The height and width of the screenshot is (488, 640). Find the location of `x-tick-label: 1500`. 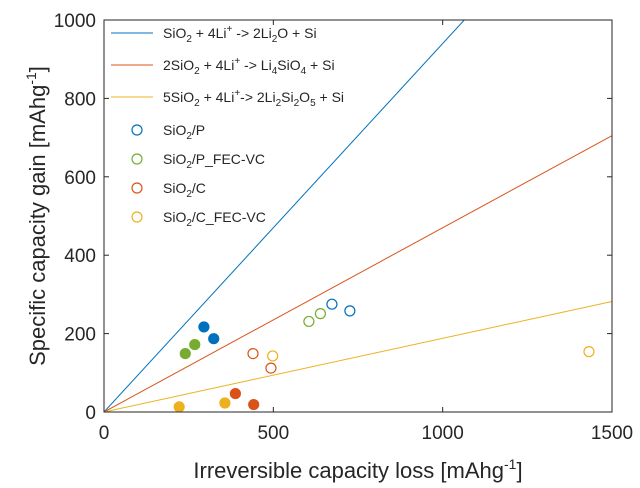

x-tick-label: 1500 is located at coordinates (612, 433).